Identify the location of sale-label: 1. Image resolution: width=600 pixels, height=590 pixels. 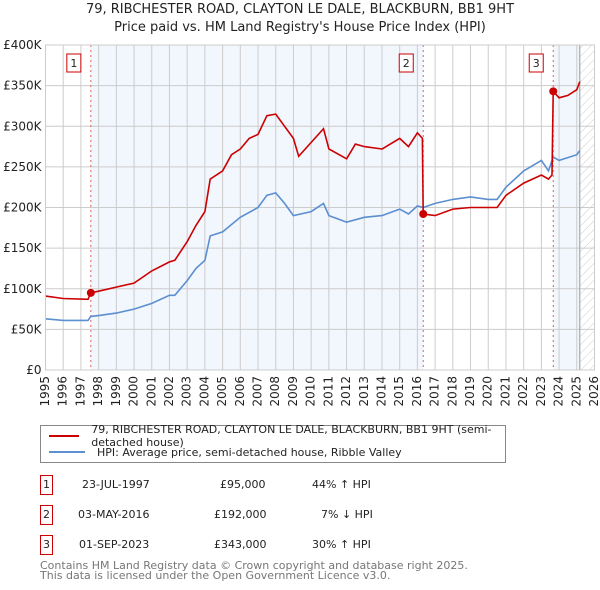
(73, 63).